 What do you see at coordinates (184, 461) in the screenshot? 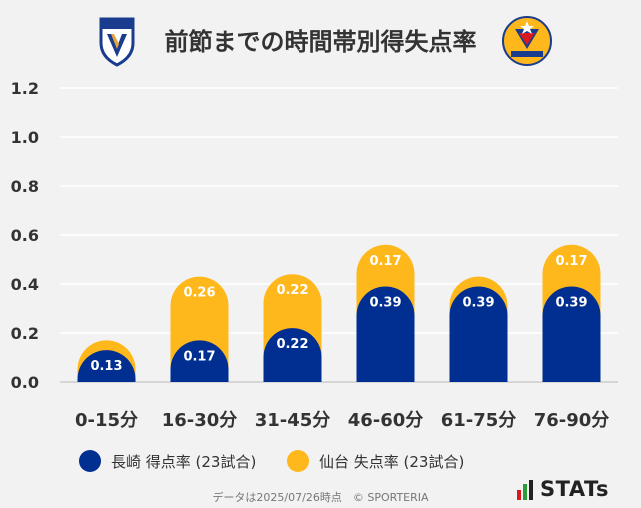
I see `legend-nagasaki-label: 長崎 得点率 (23試合)` at bounding box center [184, 461].